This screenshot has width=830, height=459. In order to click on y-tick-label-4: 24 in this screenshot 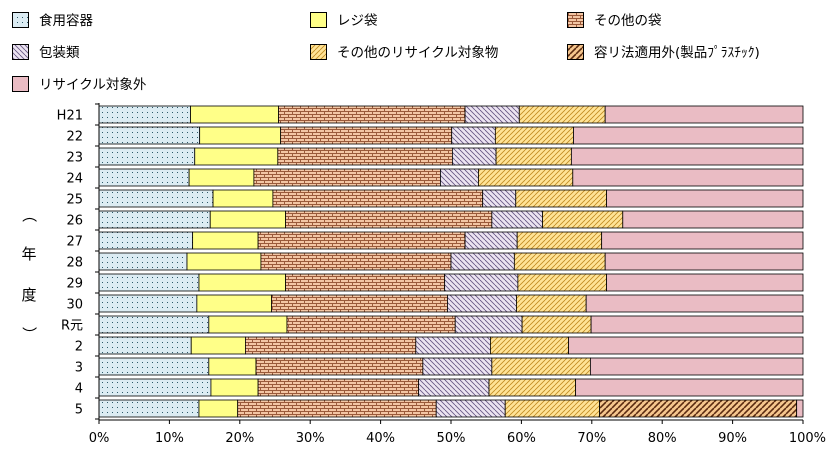, I will do `click(74, 179)`.